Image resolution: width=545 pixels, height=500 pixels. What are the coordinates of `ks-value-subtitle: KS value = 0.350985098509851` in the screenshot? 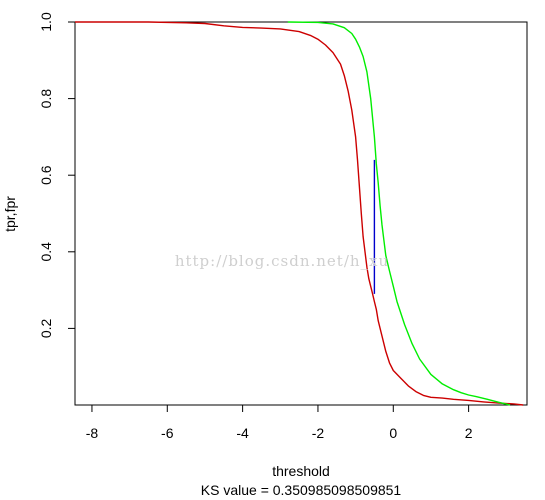 It's located at (301, 490).